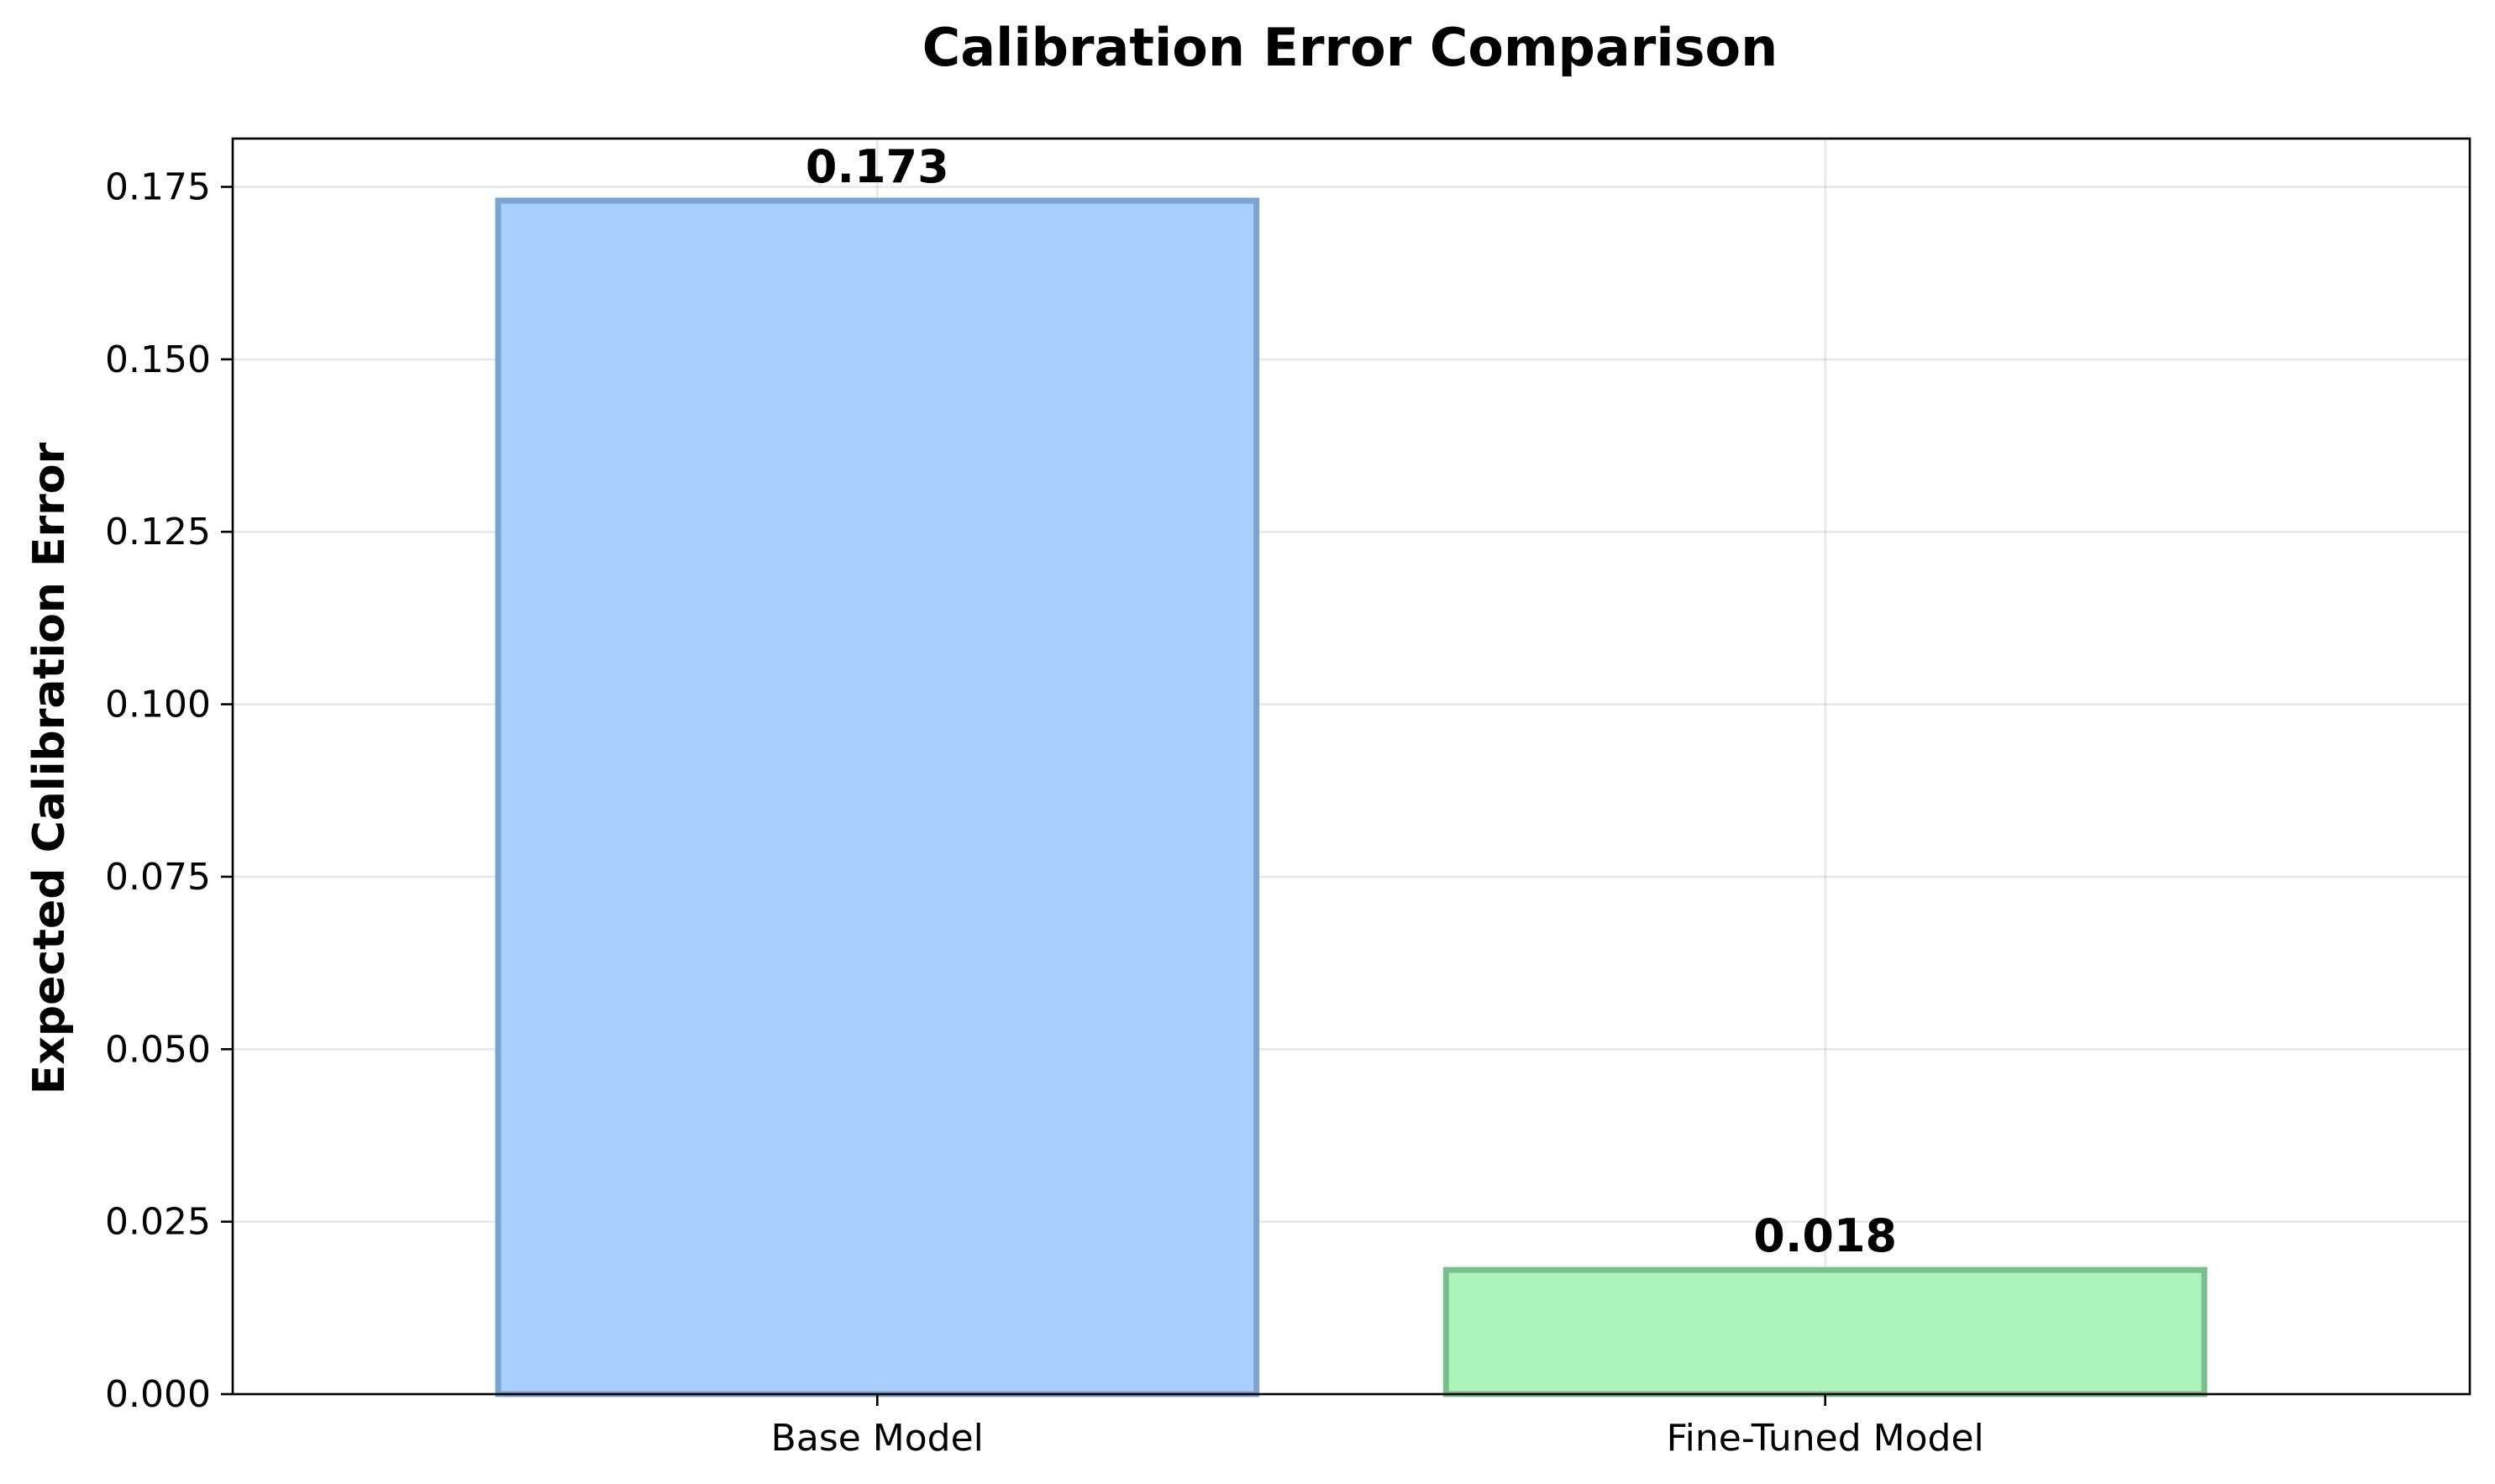 This screenshot has height=1484, width=2495. Describe the element at coordinates (158, 878) in the screenshot. I see `y-tick-label: 0.075` at that location.